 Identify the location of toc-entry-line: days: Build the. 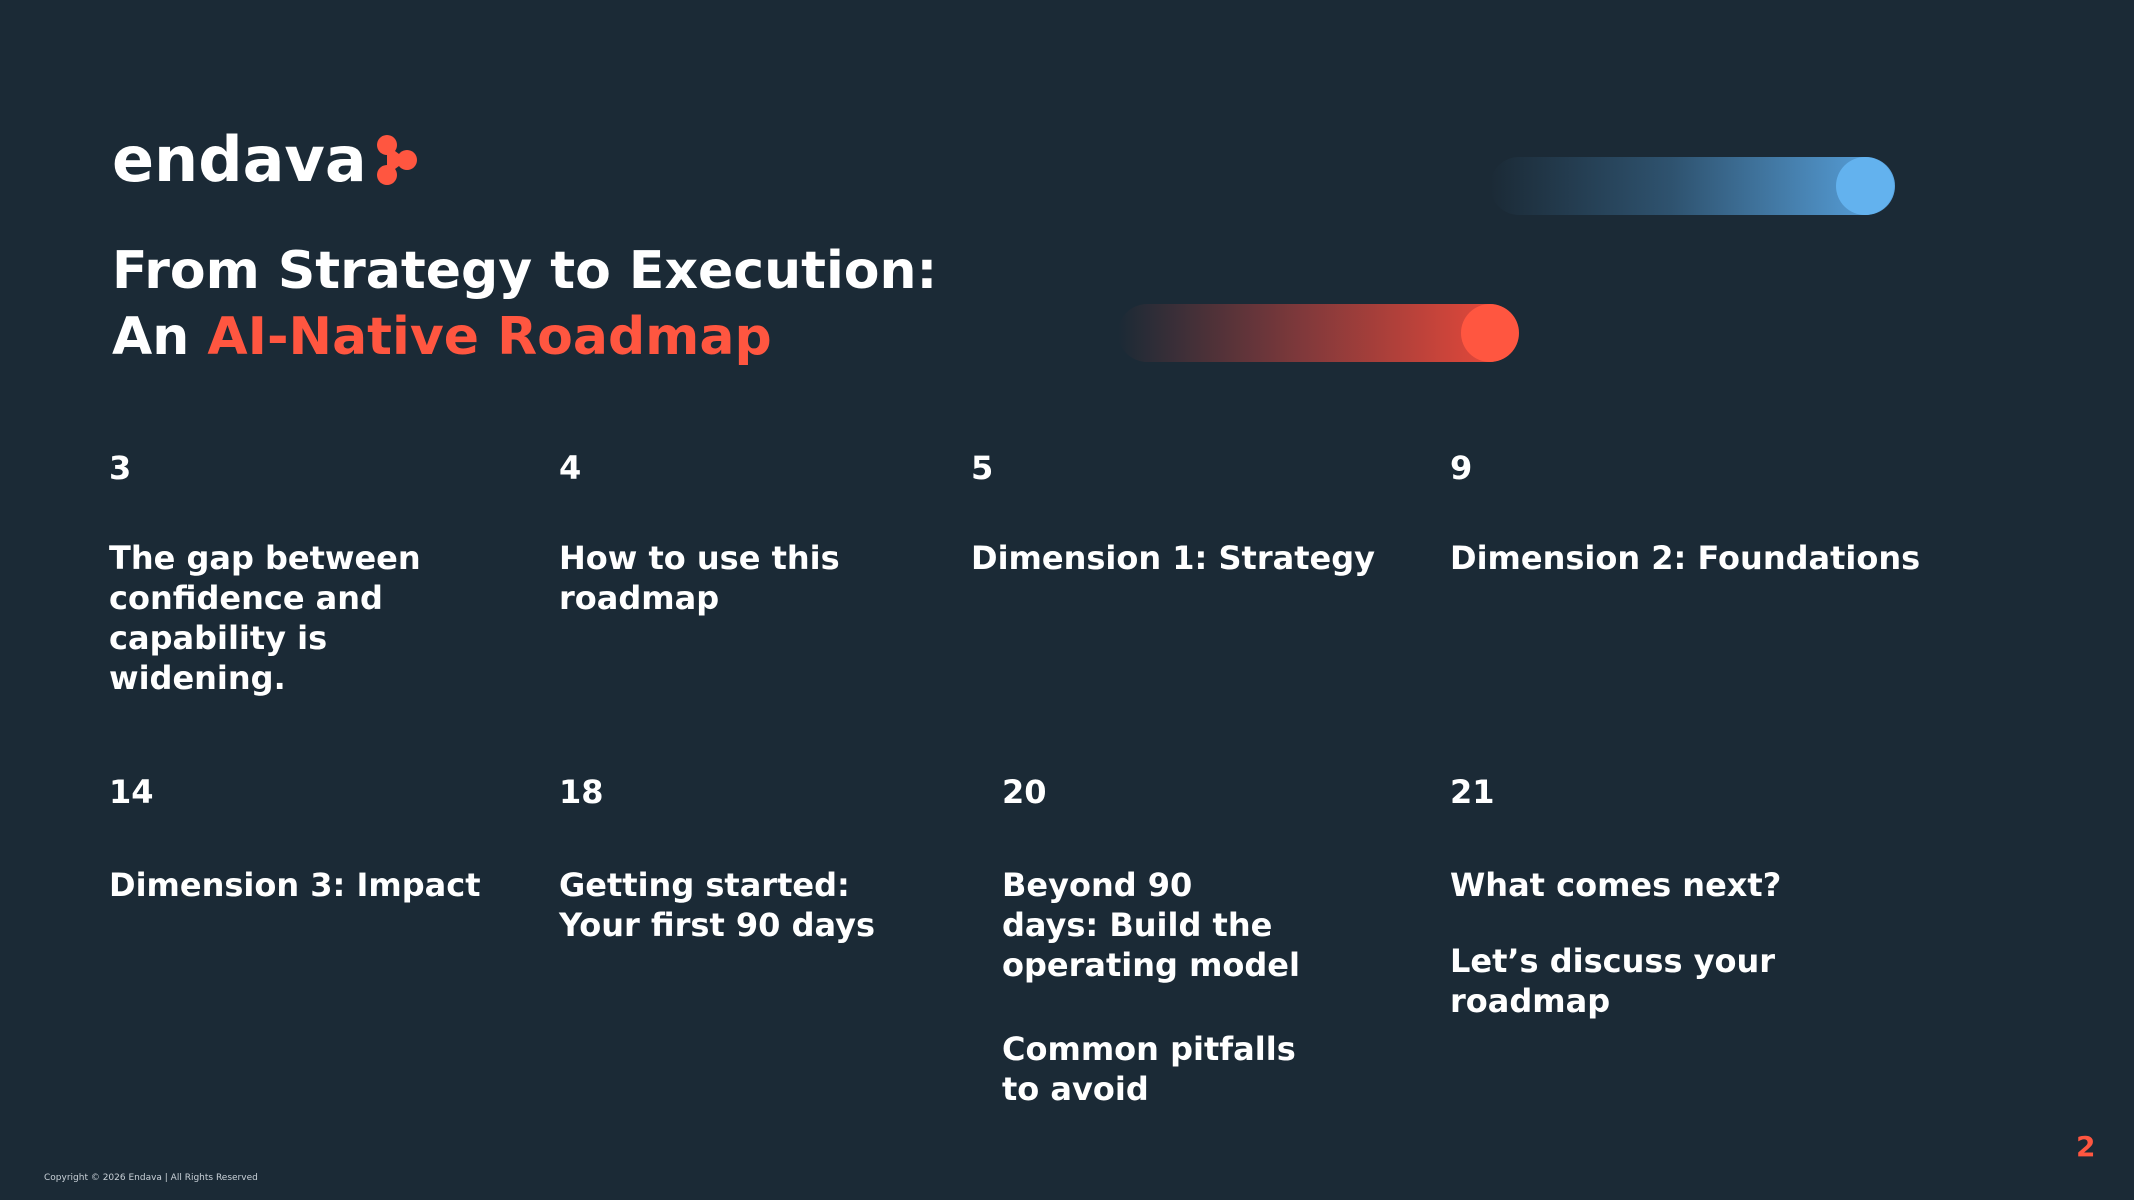
(1137, 925).